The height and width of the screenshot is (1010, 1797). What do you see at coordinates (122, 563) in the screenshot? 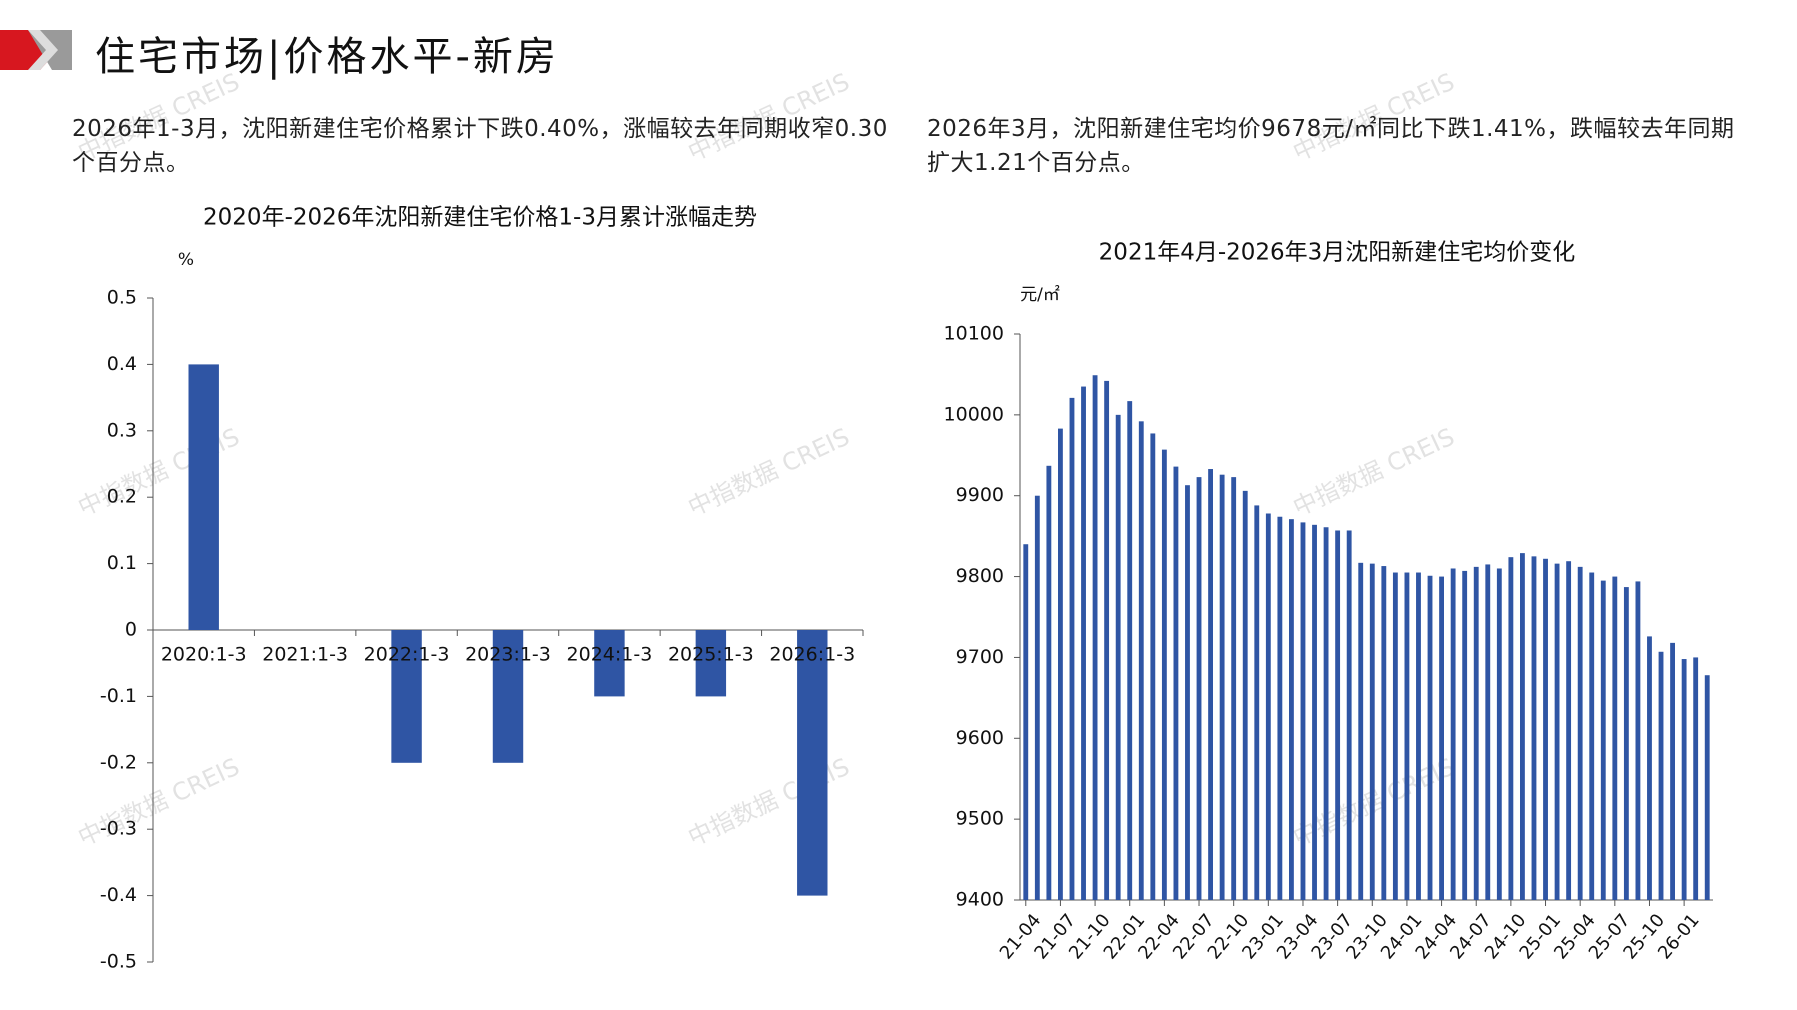
I see `y-tick-label: 0.1` at bounding box center [122, 563].